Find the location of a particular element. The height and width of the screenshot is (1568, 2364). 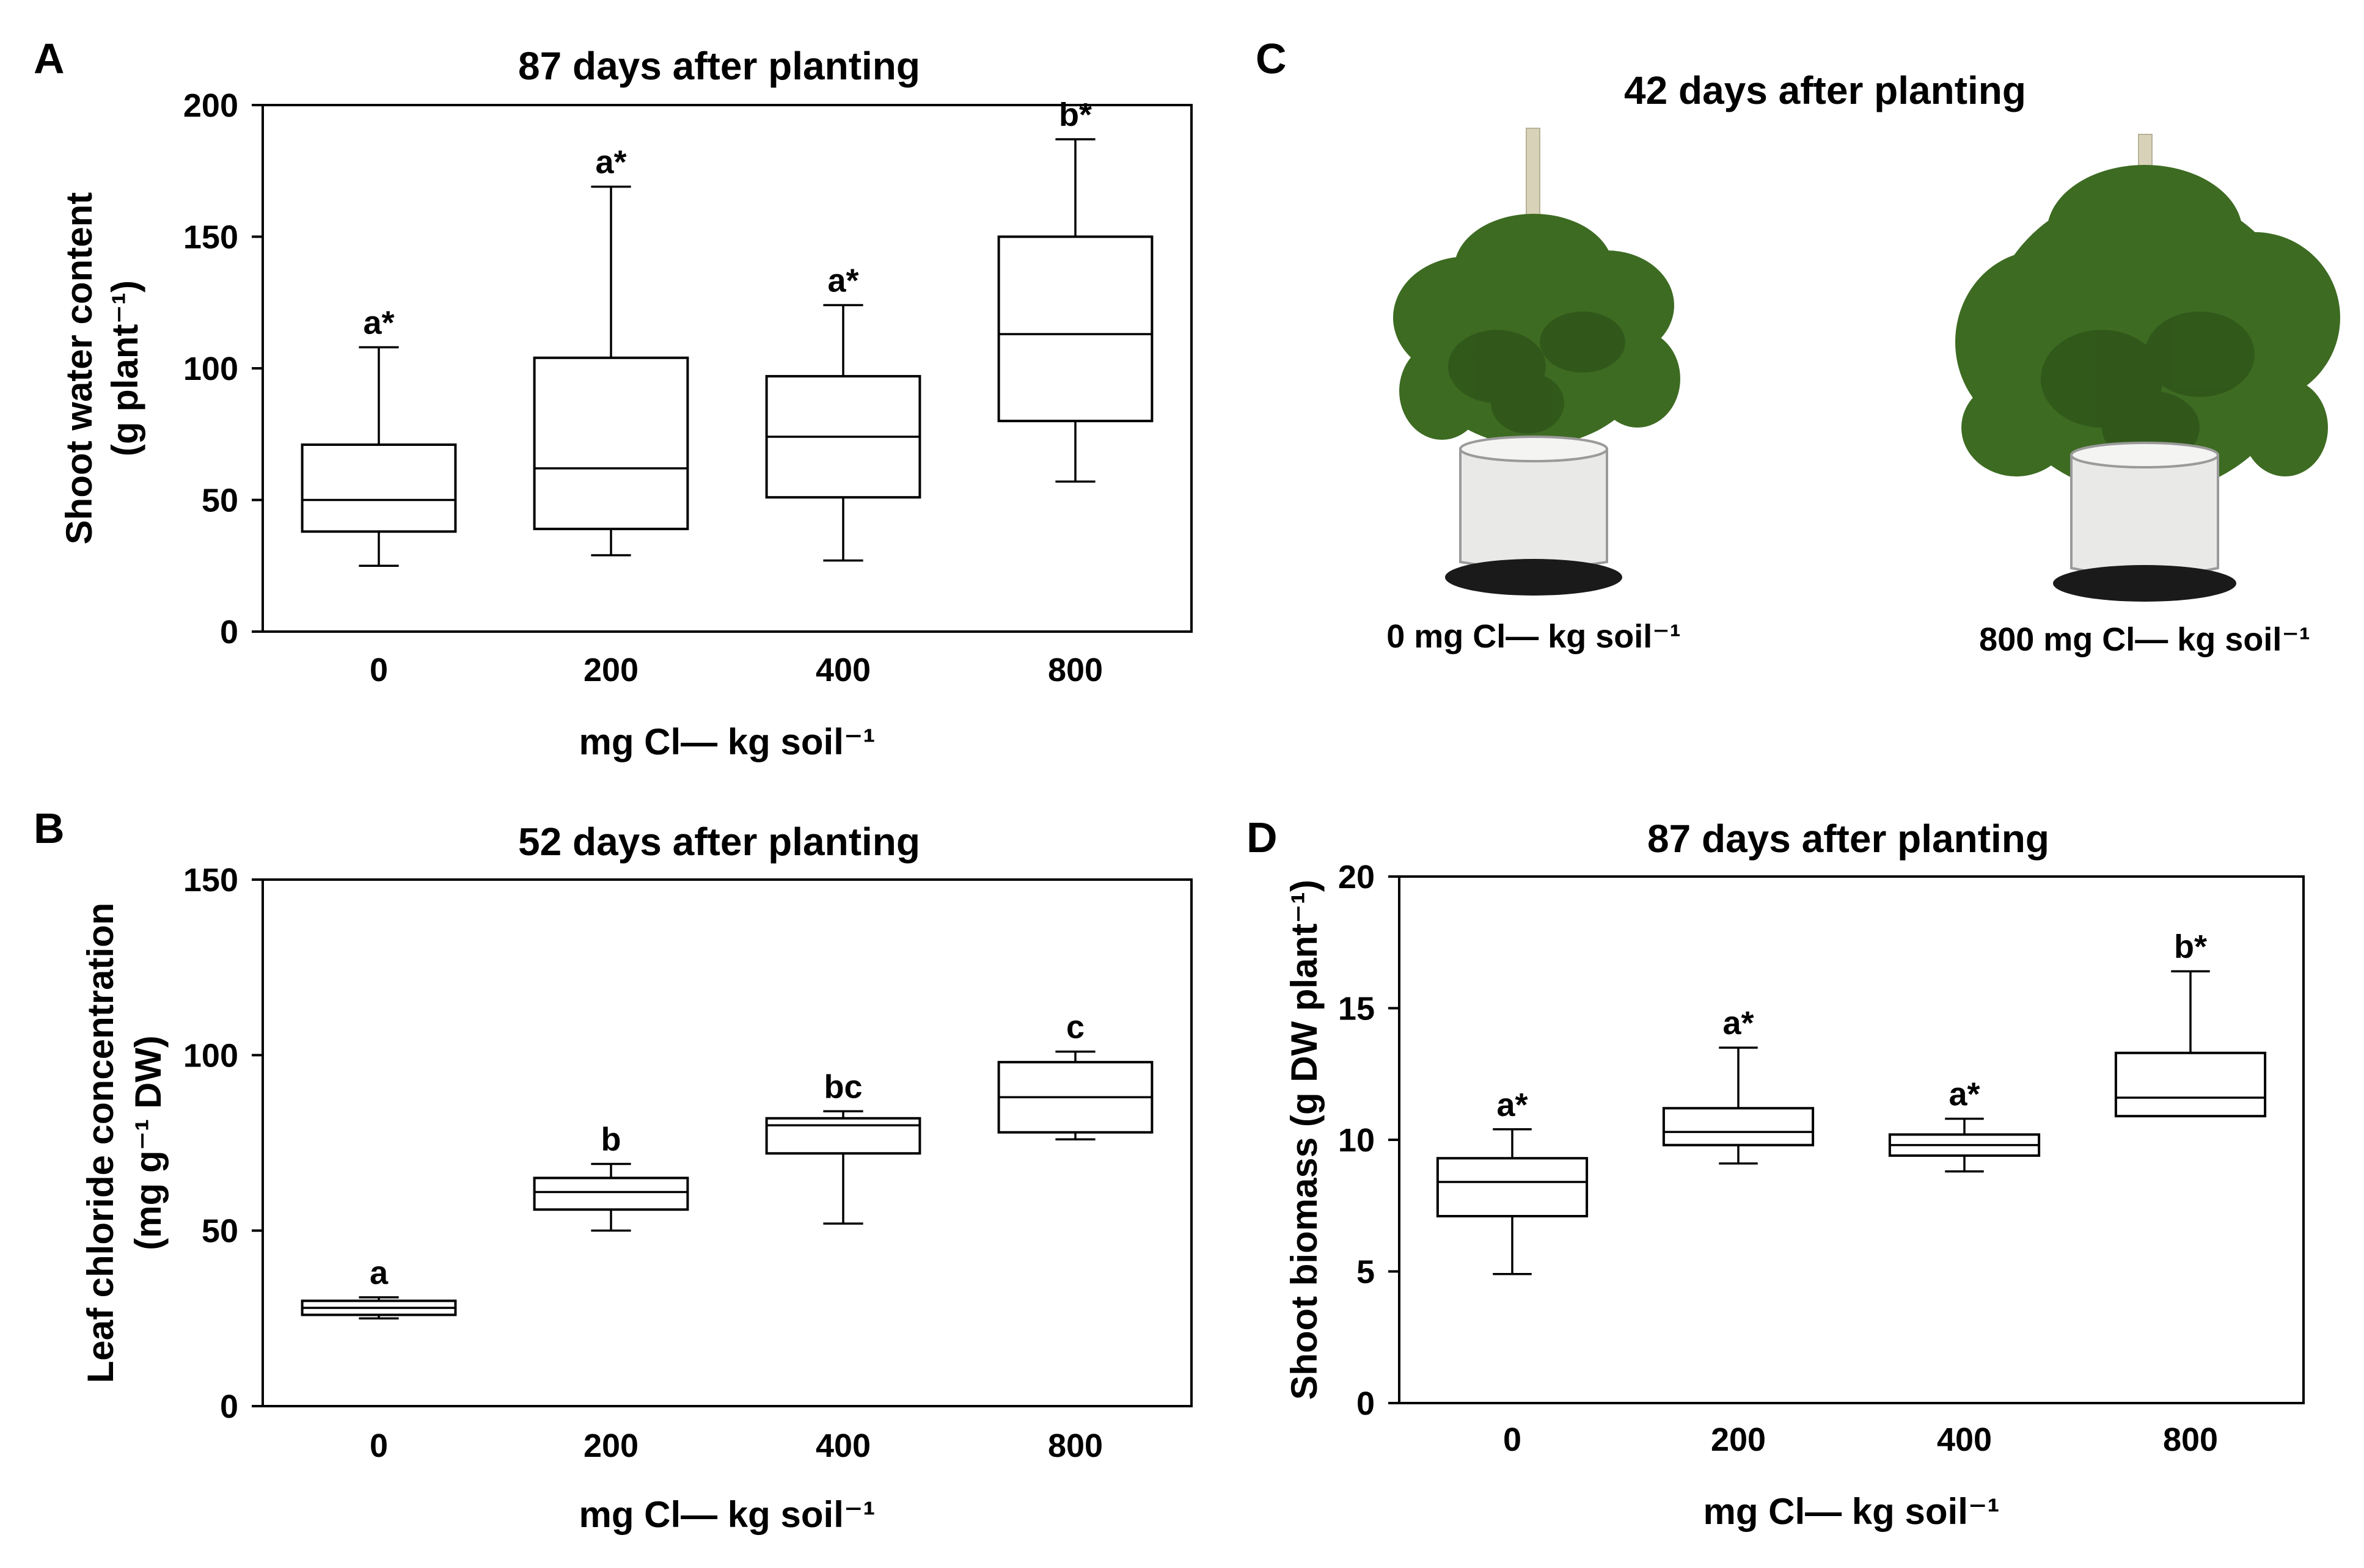

box-d-0: a* is located at coordinates (1512, 1181).